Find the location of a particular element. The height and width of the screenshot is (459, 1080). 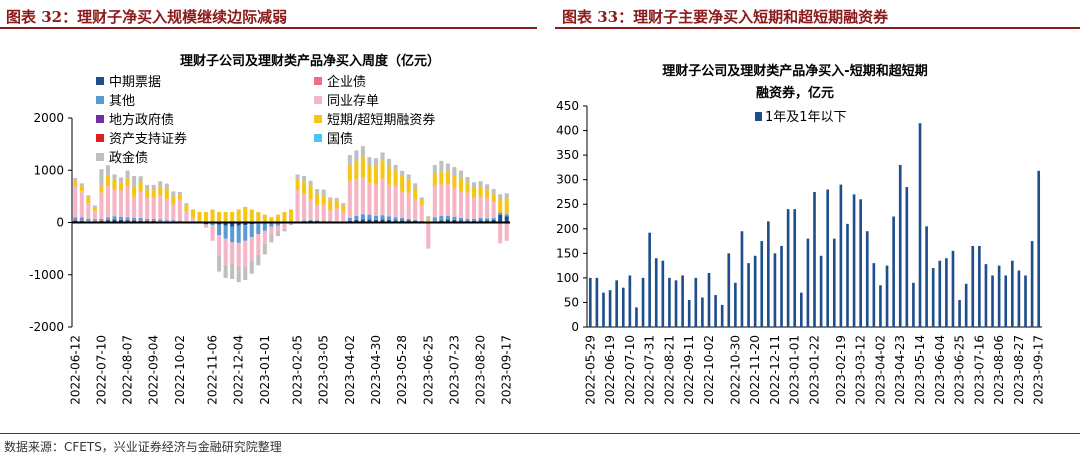

chart1-x-tick-label: 2022-07-10 is located at coordinates (101, 370).